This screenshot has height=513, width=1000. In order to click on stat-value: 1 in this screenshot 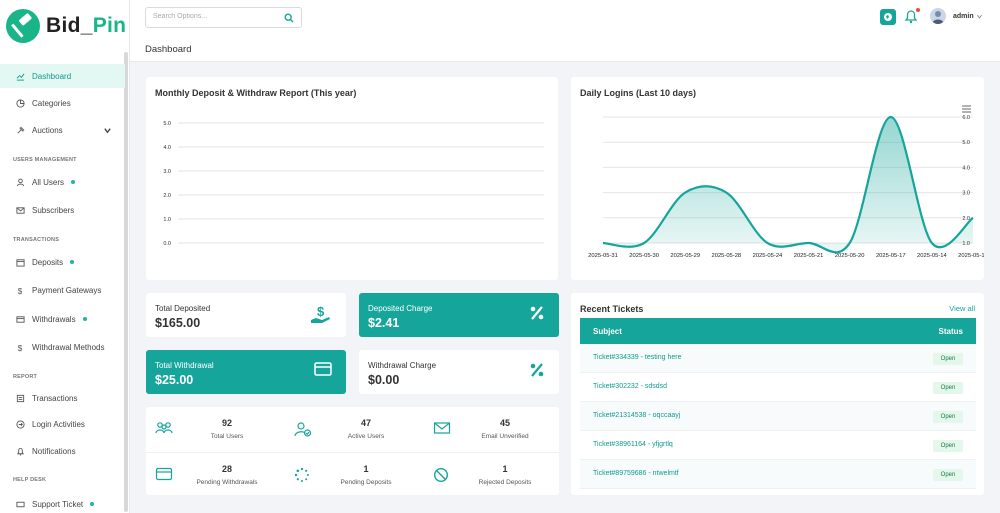, I will do `click(366, 469)`.